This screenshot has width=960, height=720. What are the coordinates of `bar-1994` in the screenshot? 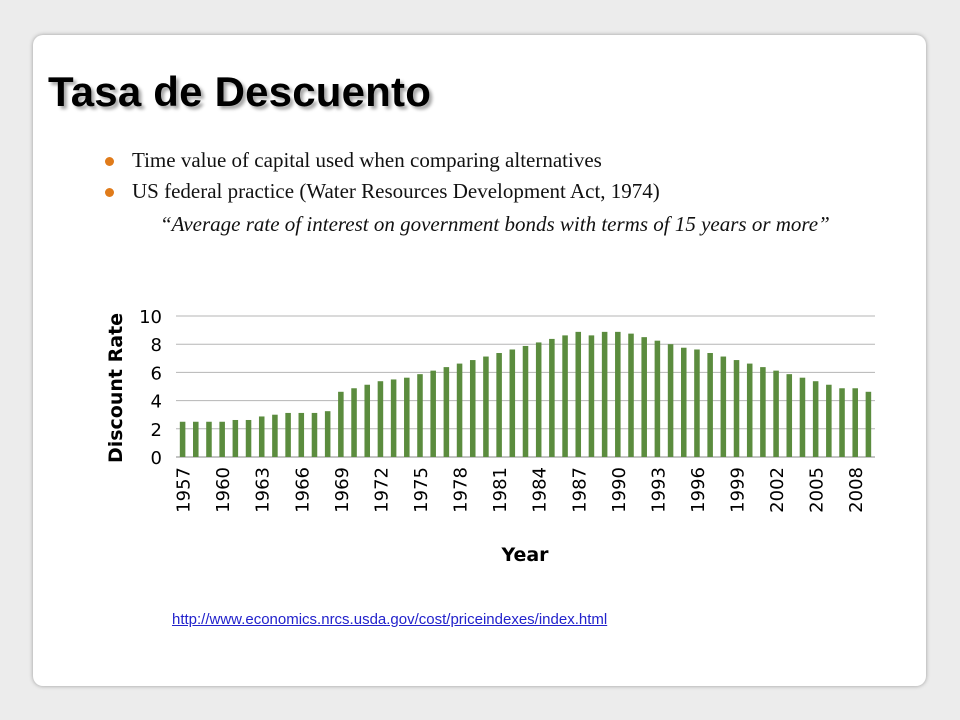 It's located at (670, 400).